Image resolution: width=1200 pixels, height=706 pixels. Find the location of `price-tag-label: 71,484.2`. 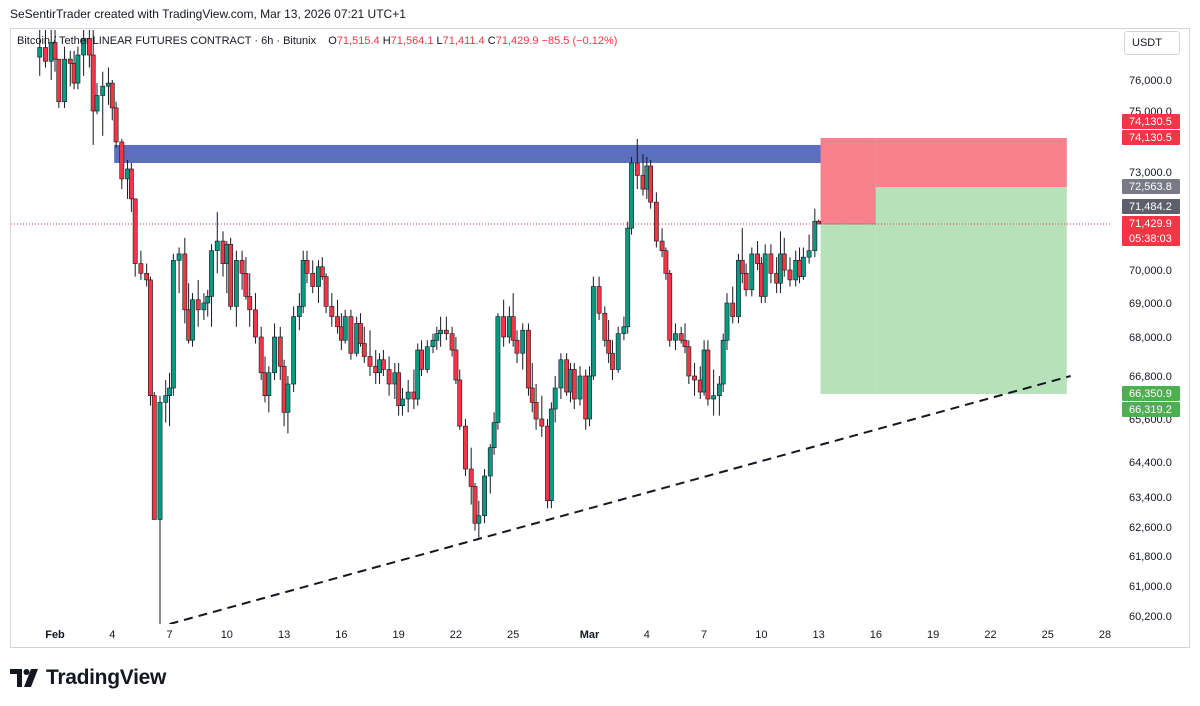

price-tag-label: 71,484.2 is located at coordinates (1150, 207).